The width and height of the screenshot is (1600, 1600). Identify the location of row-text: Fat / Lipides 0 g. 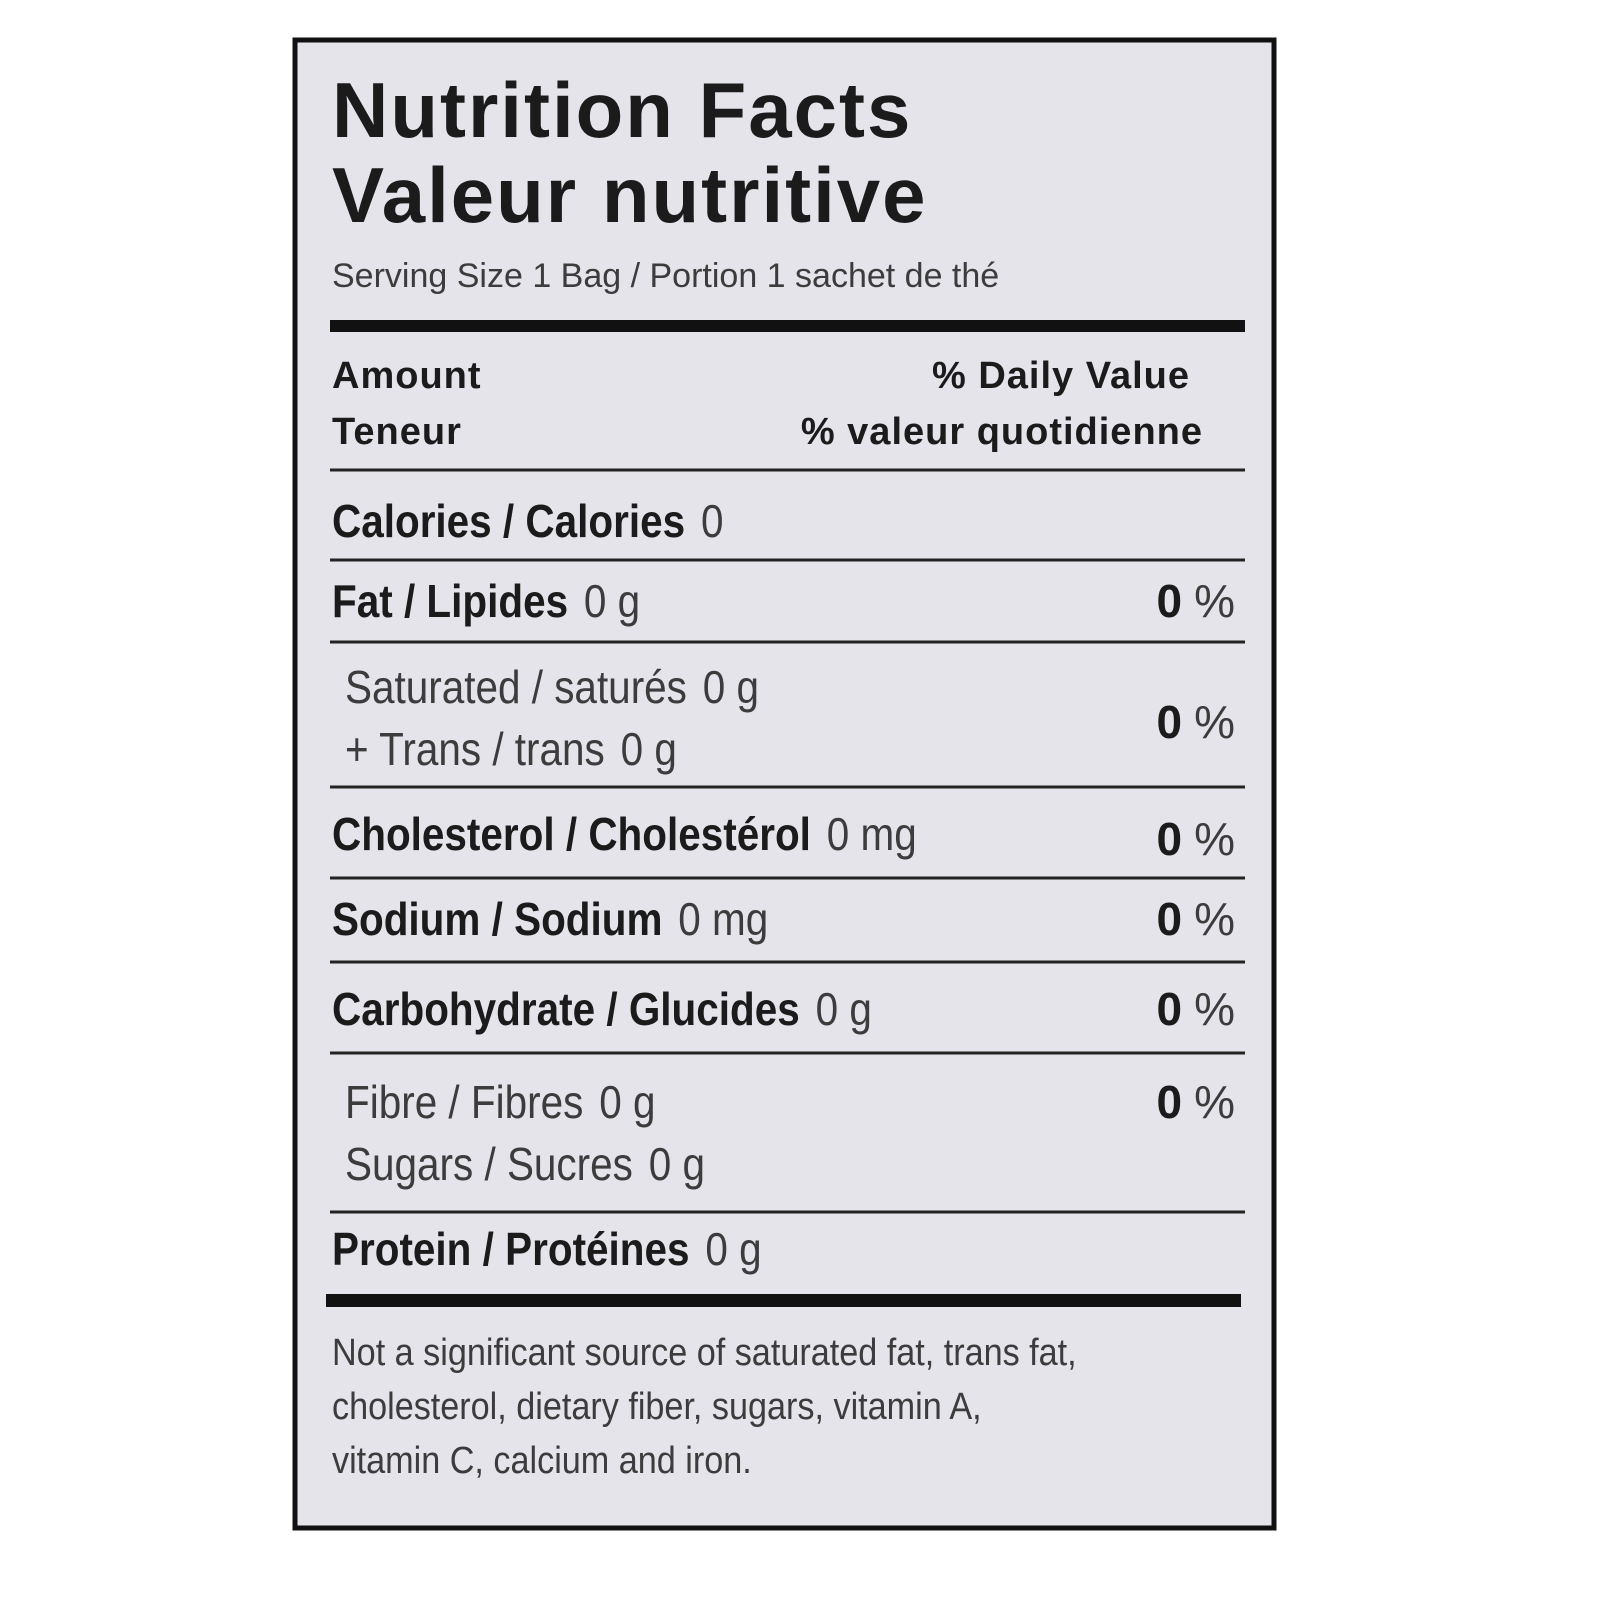
(486, 602).